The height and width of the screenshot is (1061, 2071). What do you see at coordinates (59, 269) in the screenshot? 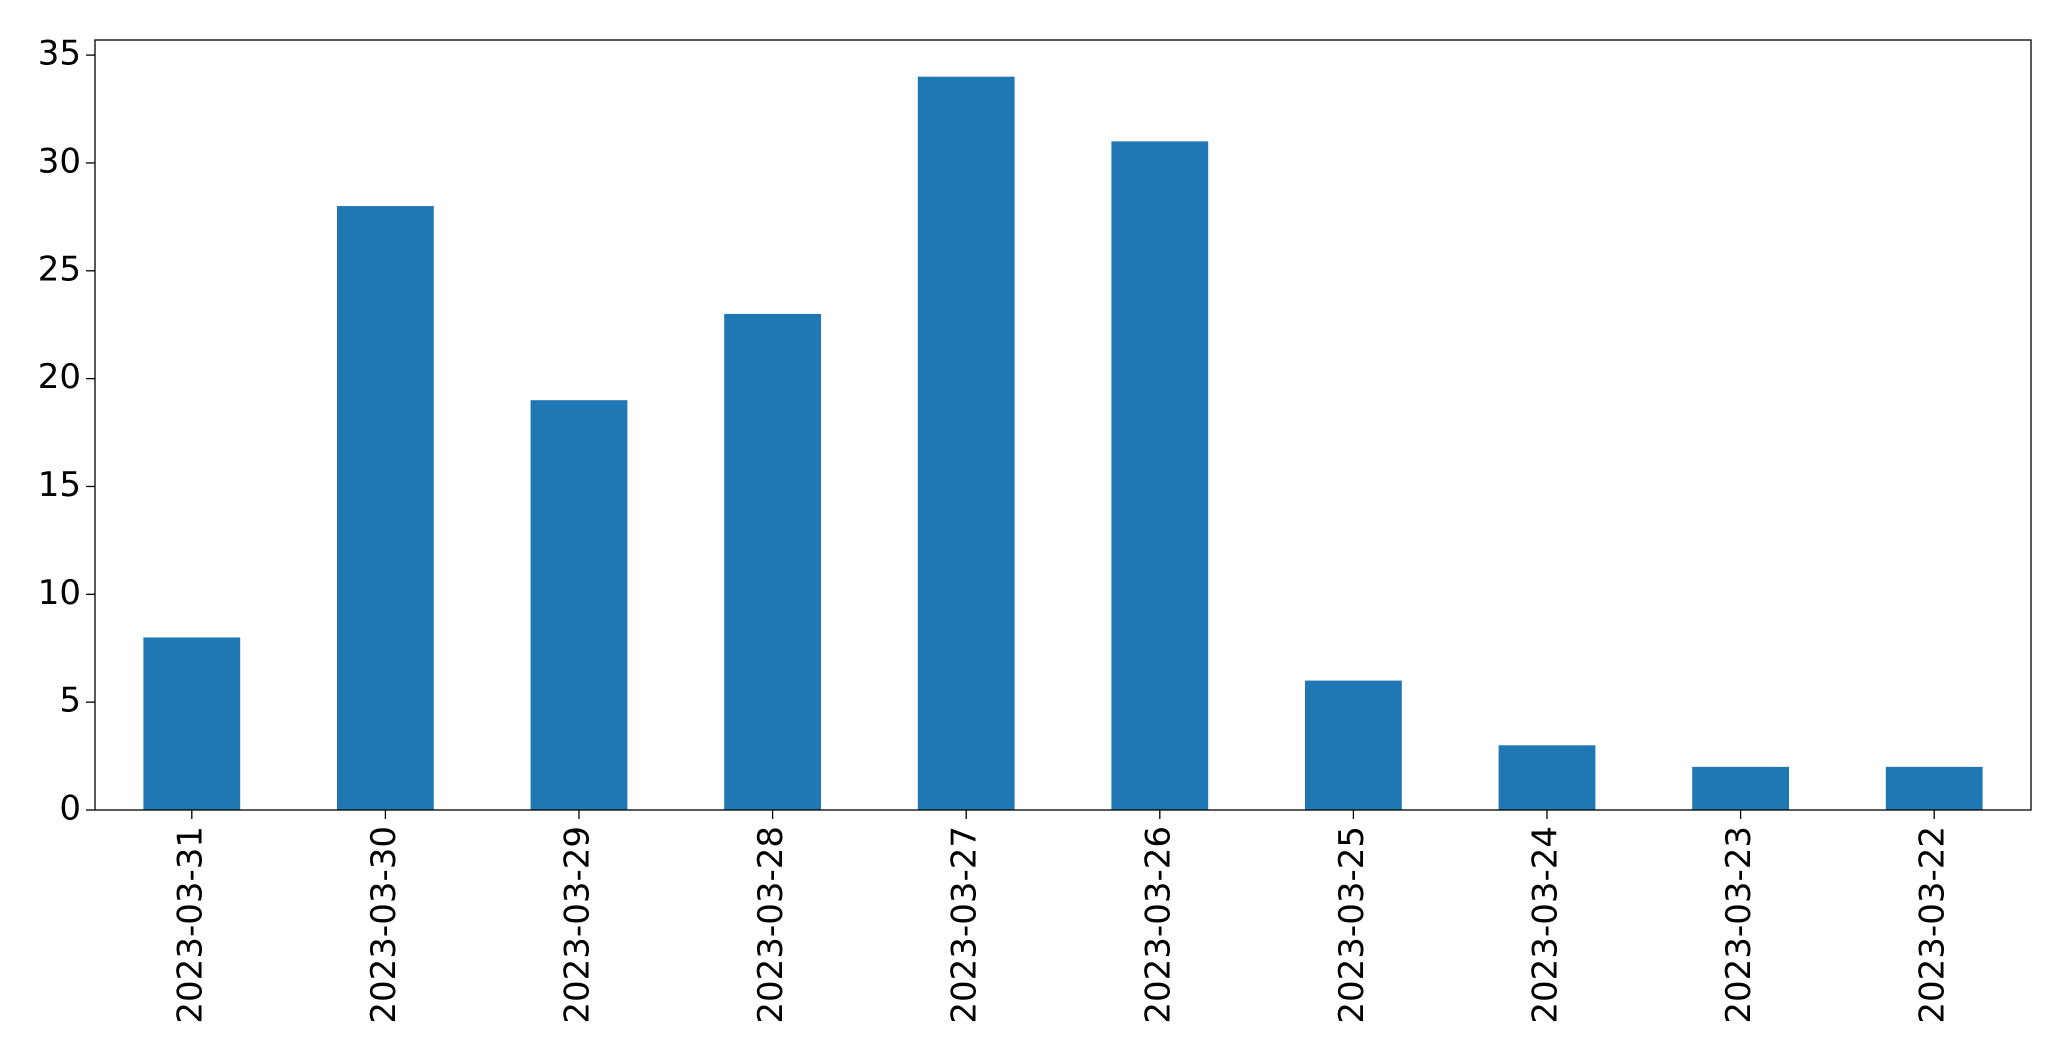
I see `y-tick-label: 25` at bounding box center [59, 269].